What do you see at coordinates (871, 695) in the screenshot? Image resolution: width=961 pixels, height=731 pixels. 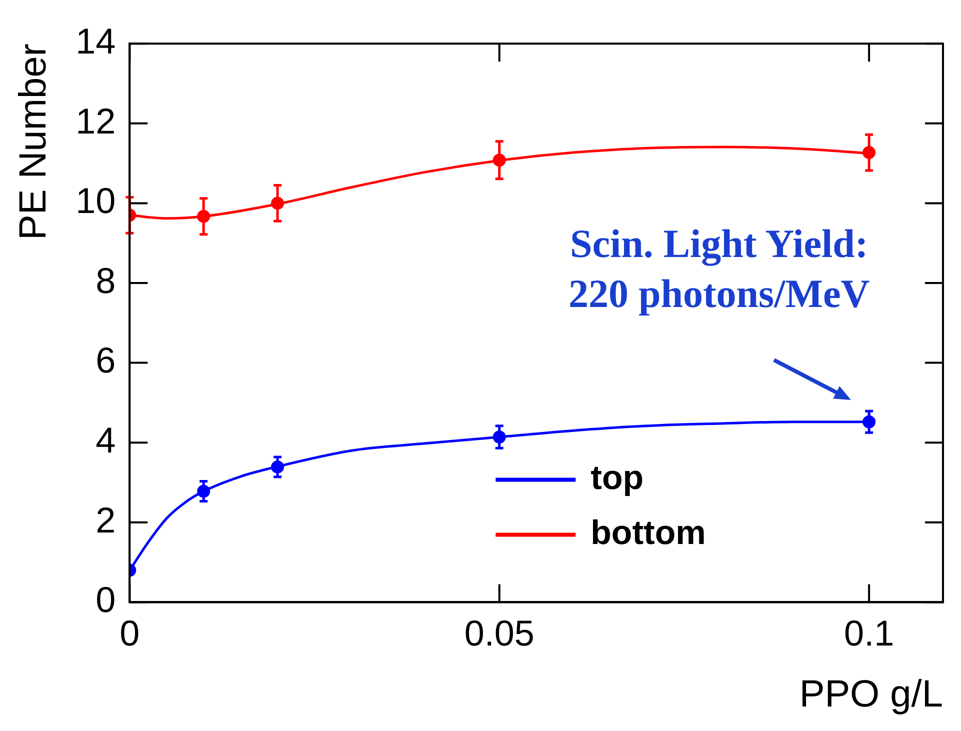 I see `x-axis-title: PPO g/L` at bounding box center [871, 695].